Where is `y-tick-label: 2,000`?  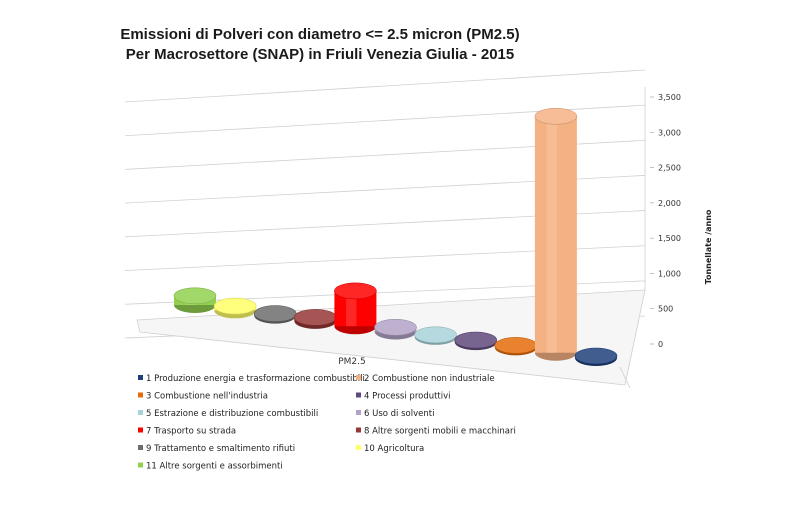
y-tick-label: 2,000 is located at coordinates (669, 203).